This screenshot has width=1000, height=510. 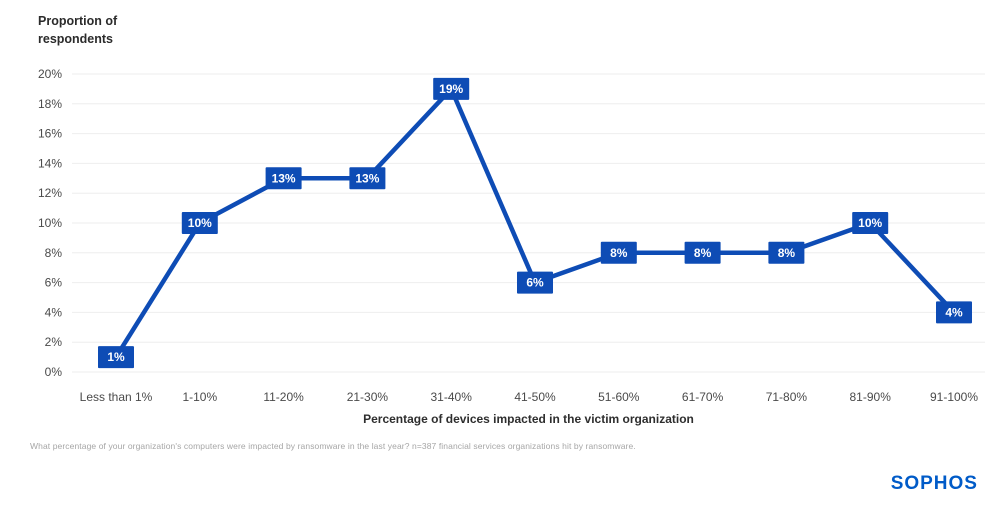 I want to click on y-tick-label: 8%, so click(x=54, y=253).